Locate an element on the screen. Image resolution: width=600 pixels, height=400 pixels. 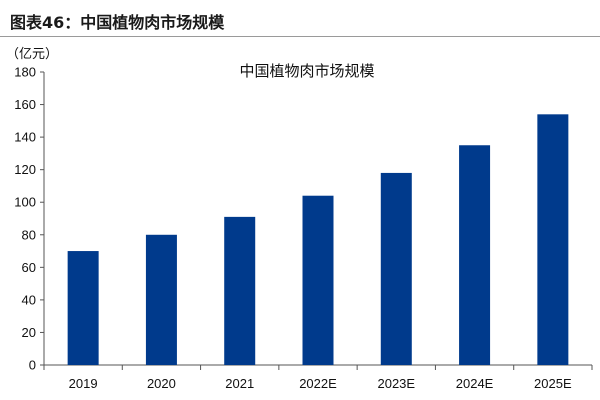
x-tick-label: 2019 is located at coordinates (83, 383).